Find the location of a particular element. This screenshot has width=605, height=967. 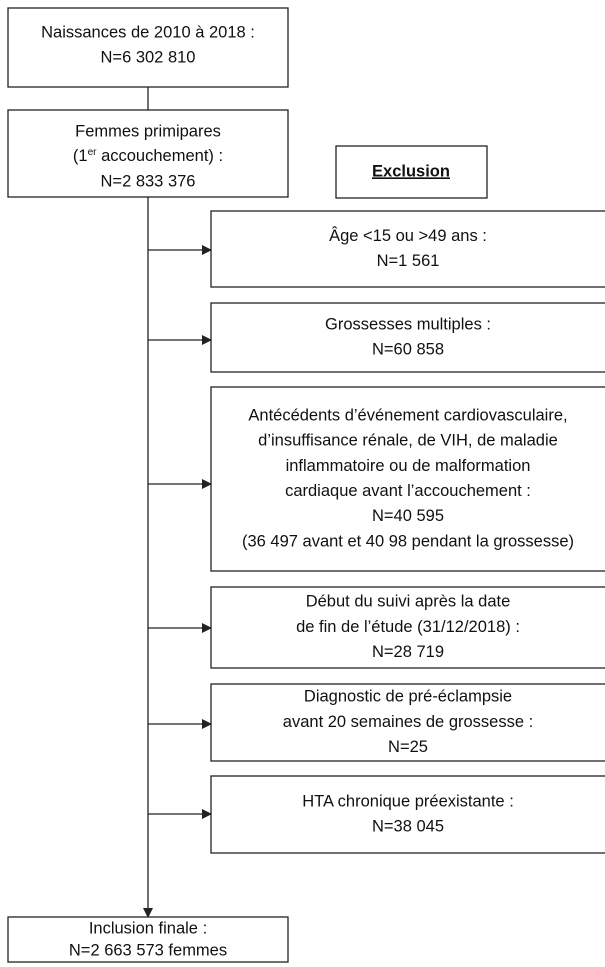

exclusion-line: Diagnostic de pré-éclampsie is located at coordinates (408, 697).